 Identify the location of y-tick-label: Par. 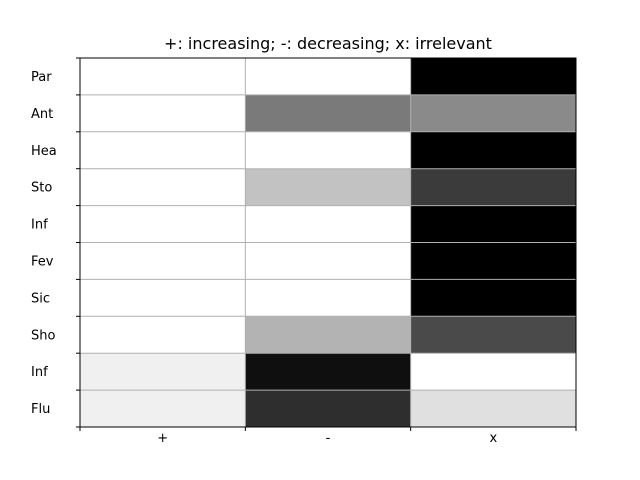
(41, 77).